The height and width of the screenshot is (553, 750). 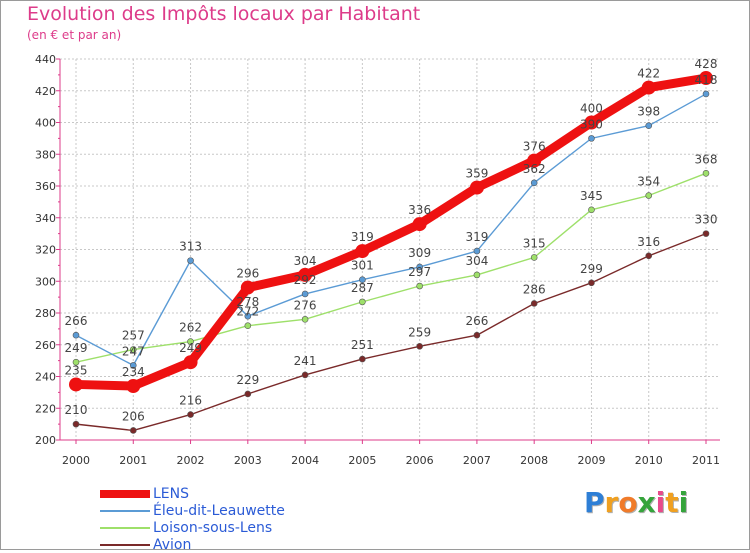 I want to click on data-label: 247, so click(x=133, y=351).